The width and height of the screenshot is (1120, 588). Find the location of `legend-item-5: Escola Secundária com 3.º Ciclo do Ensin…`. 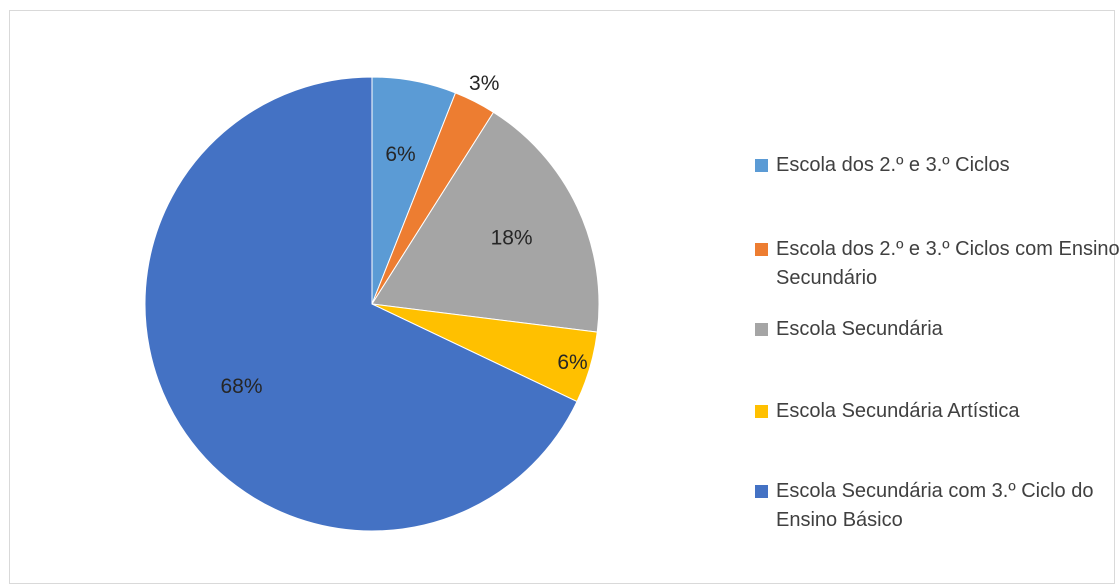

legend-item-5: Escola Secundária com 3.º Ciclo do Ensin… is located at coordinates (937, 506).